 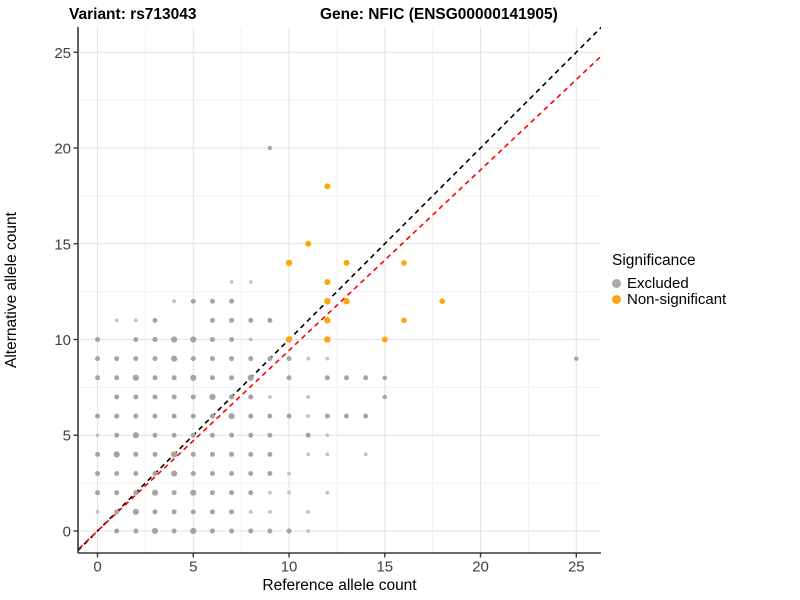 I want to click on x-tick-label: 0, so click(x=97, y=567).